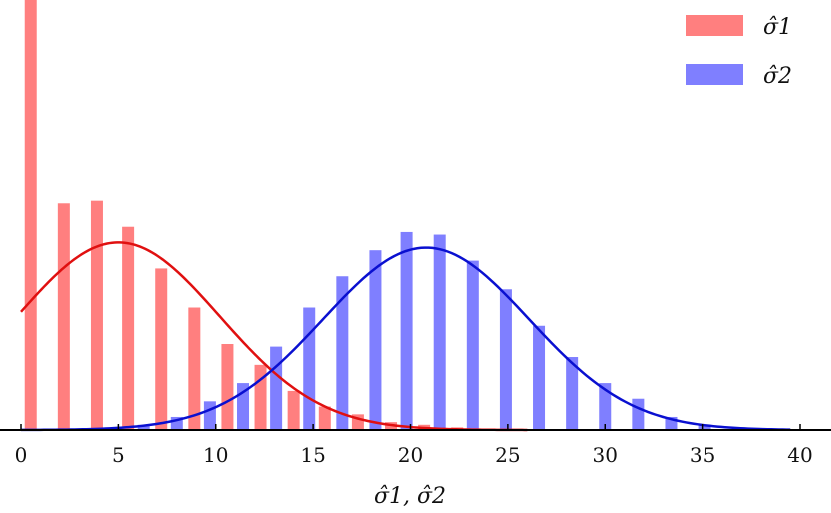  I want to click on x-tick-label-7: 35, so click(702, 455).